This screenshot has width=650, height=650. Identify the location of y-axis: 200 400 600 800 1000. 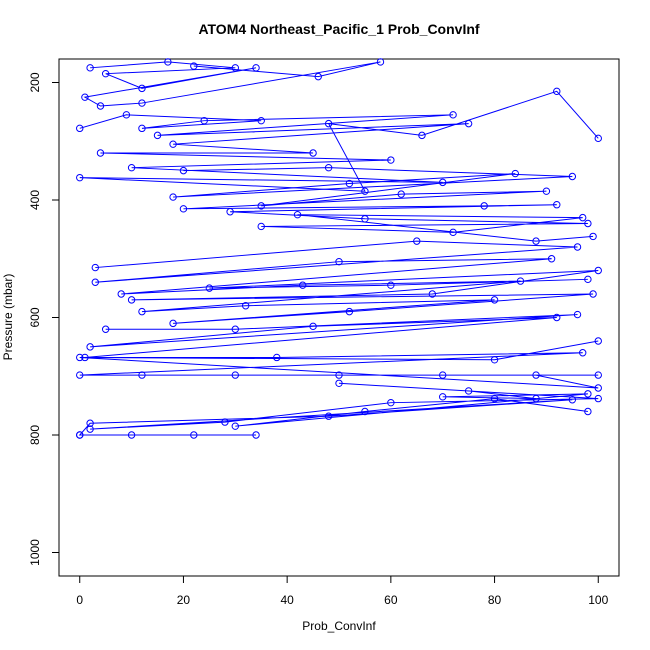
(44, 319).